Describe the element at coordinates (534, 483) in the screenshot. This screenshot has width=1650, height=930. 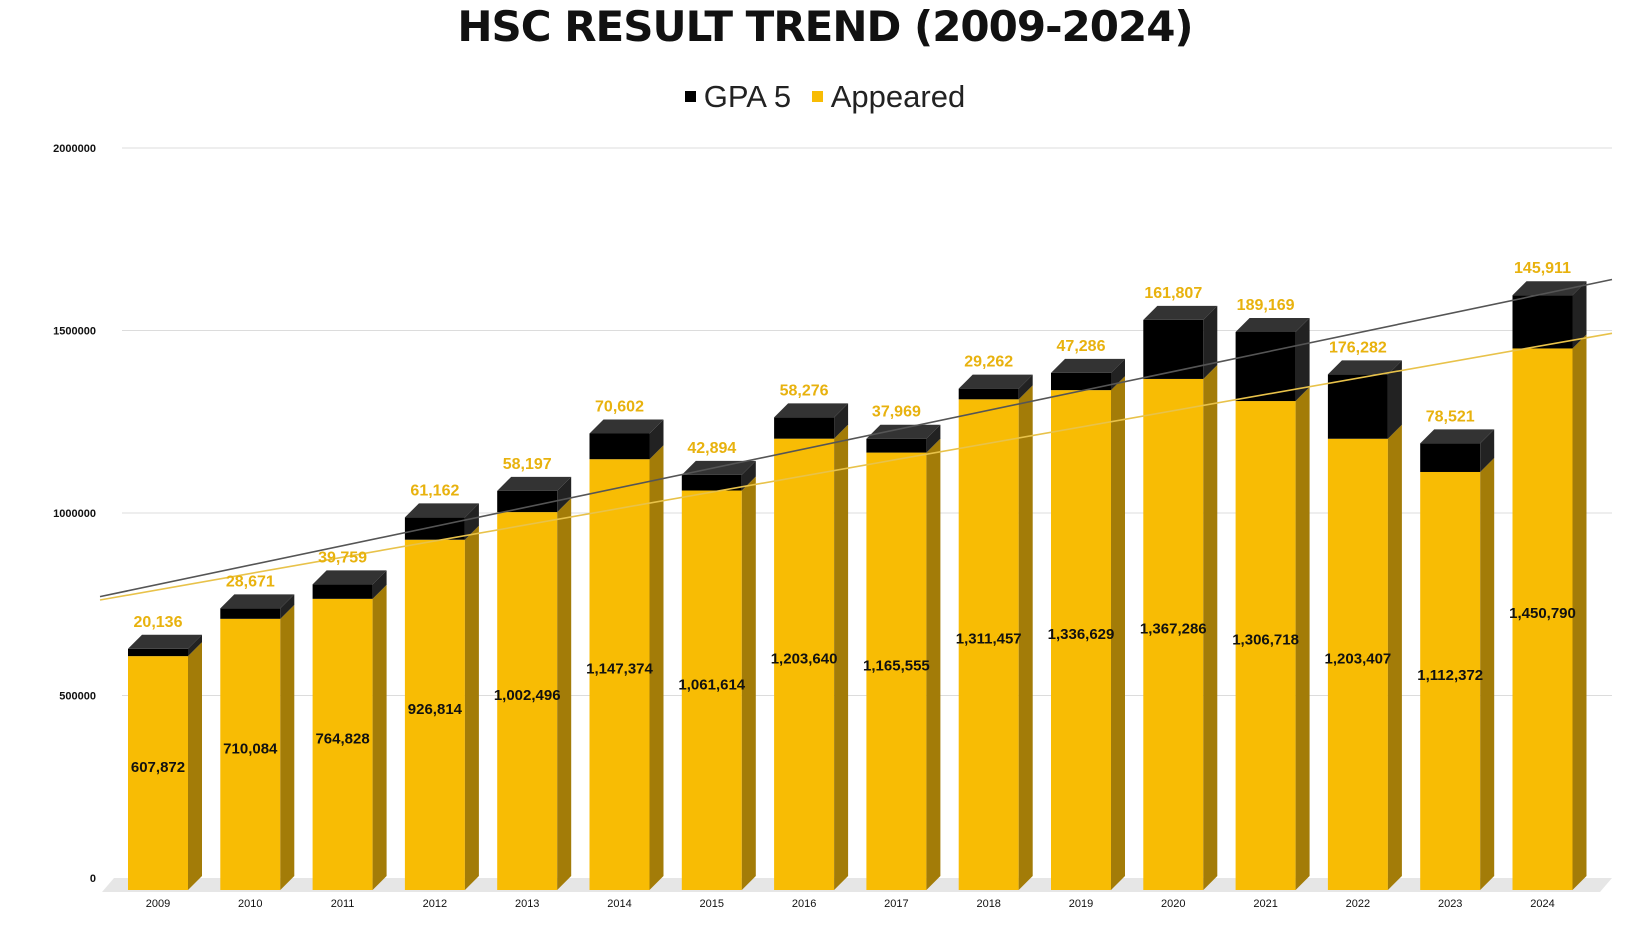
I see `bar-gpa5-top-2013` at that location.